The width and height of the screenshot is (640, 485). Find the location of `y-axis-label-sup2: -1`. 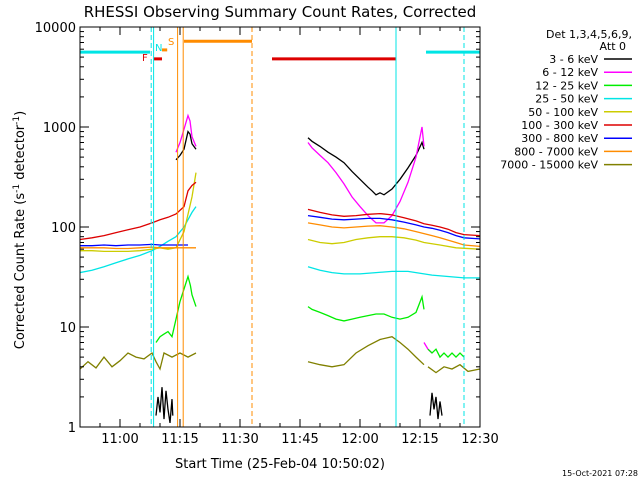

y-axis-label-sup2: -1 is located at coordinates (17, 120).